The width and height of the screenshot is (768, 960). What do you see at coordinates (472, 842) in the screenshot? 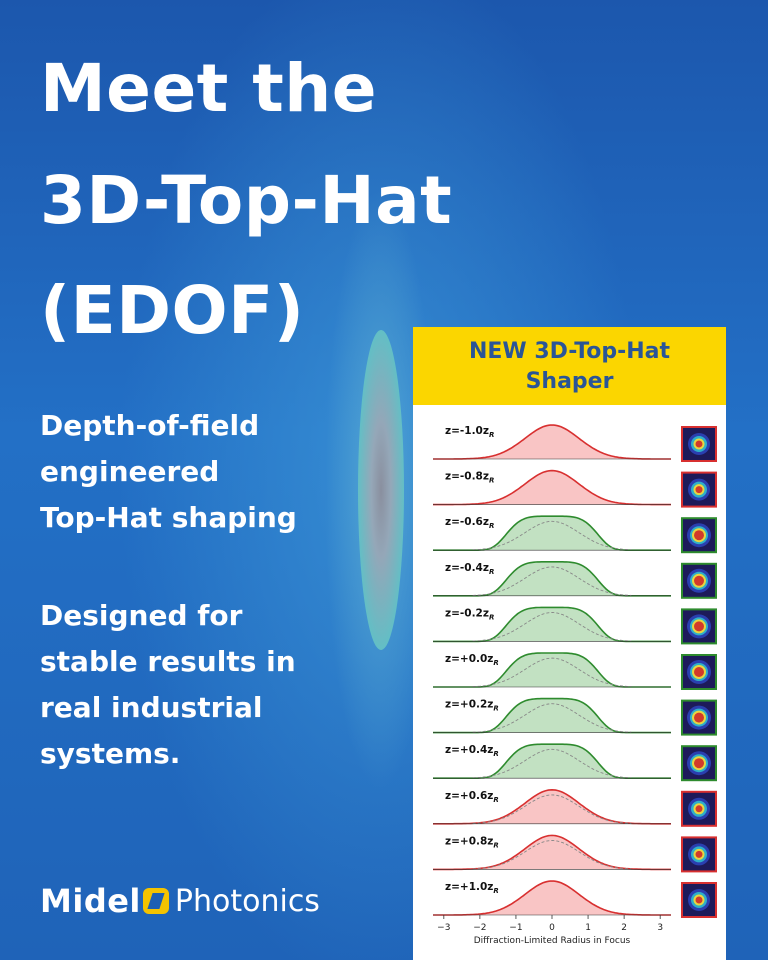
I see `row-label-9: z=+0.8zR` at bounding box center [472, 842].